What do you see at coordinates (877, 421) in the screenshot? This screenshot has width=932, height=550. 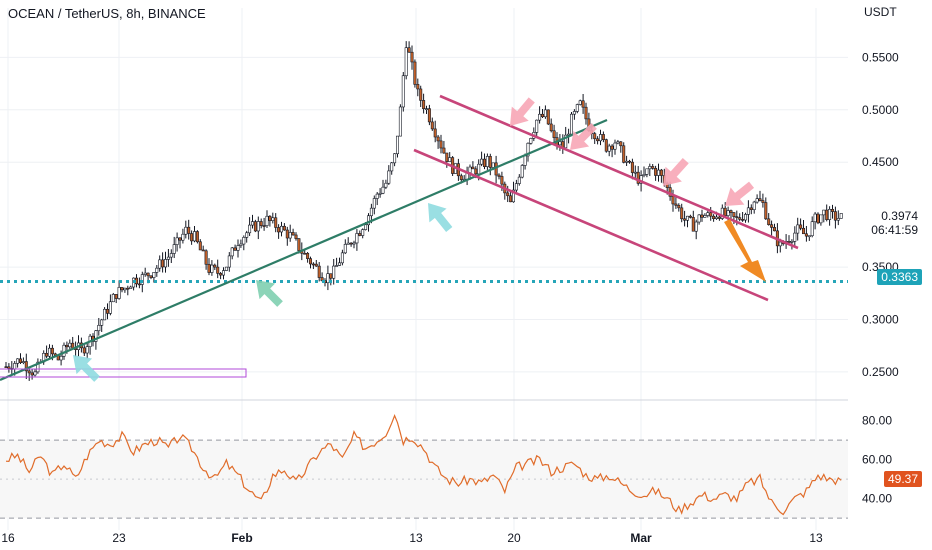 I see `rsi-tick-label: 80.00` at bounding box center [877, 421].